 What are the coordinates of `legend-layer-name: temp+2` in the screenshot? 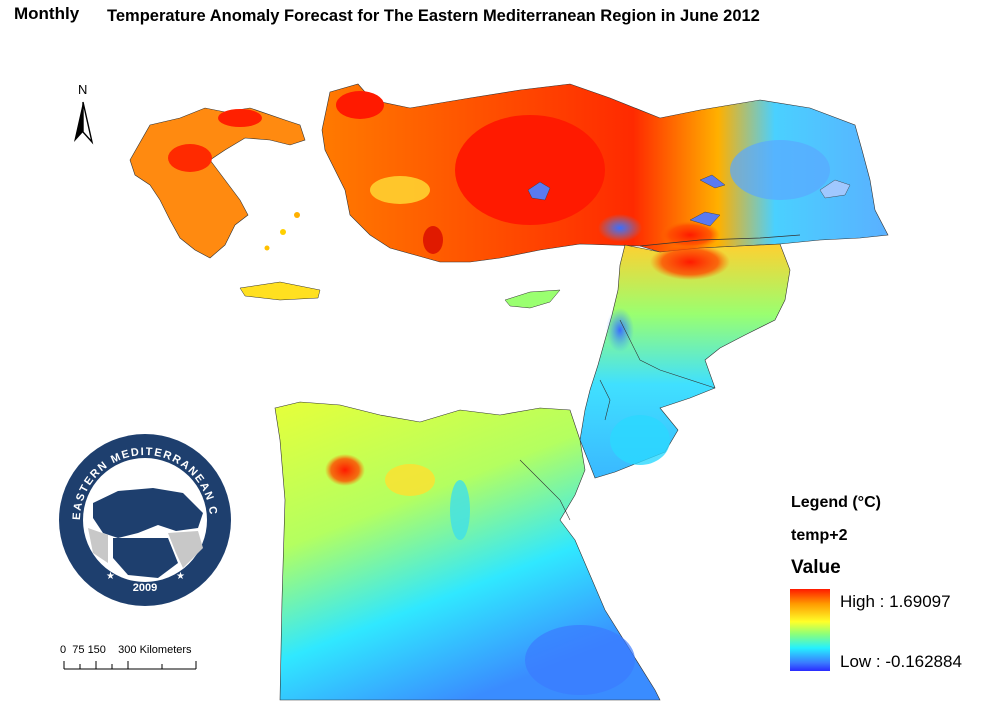 It's located at (819, 535).